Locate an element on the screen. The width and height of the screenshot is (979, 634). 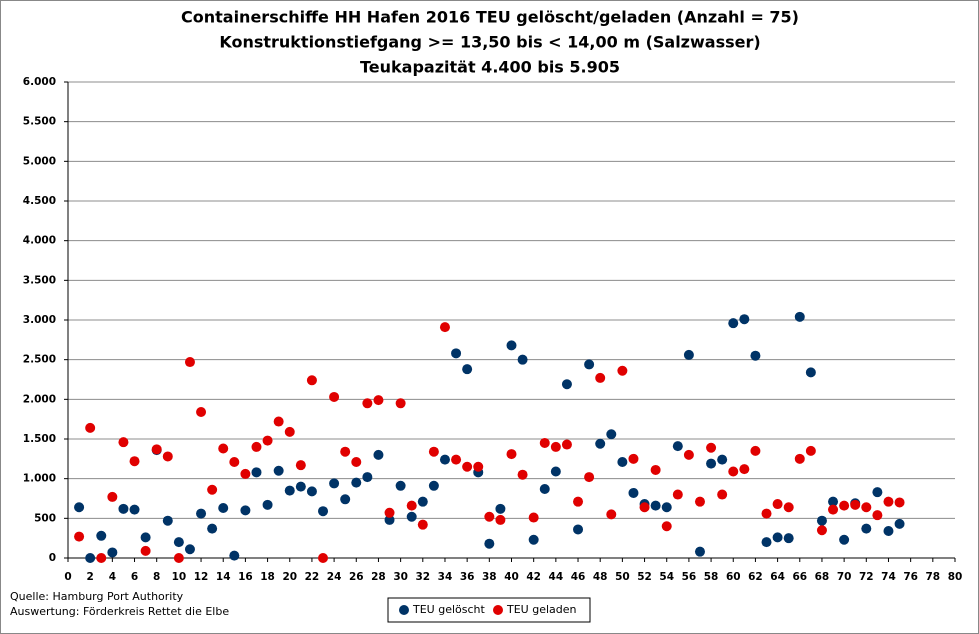
x-tick-label: 28 is located at coordinates (378, 577).